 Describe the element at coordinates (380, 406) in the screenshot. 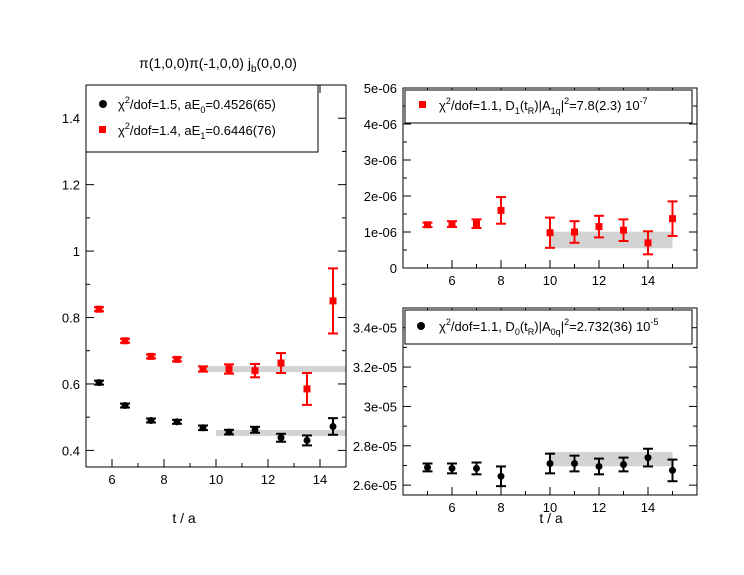

I see `y-tick-label: 3e-05` at that location.